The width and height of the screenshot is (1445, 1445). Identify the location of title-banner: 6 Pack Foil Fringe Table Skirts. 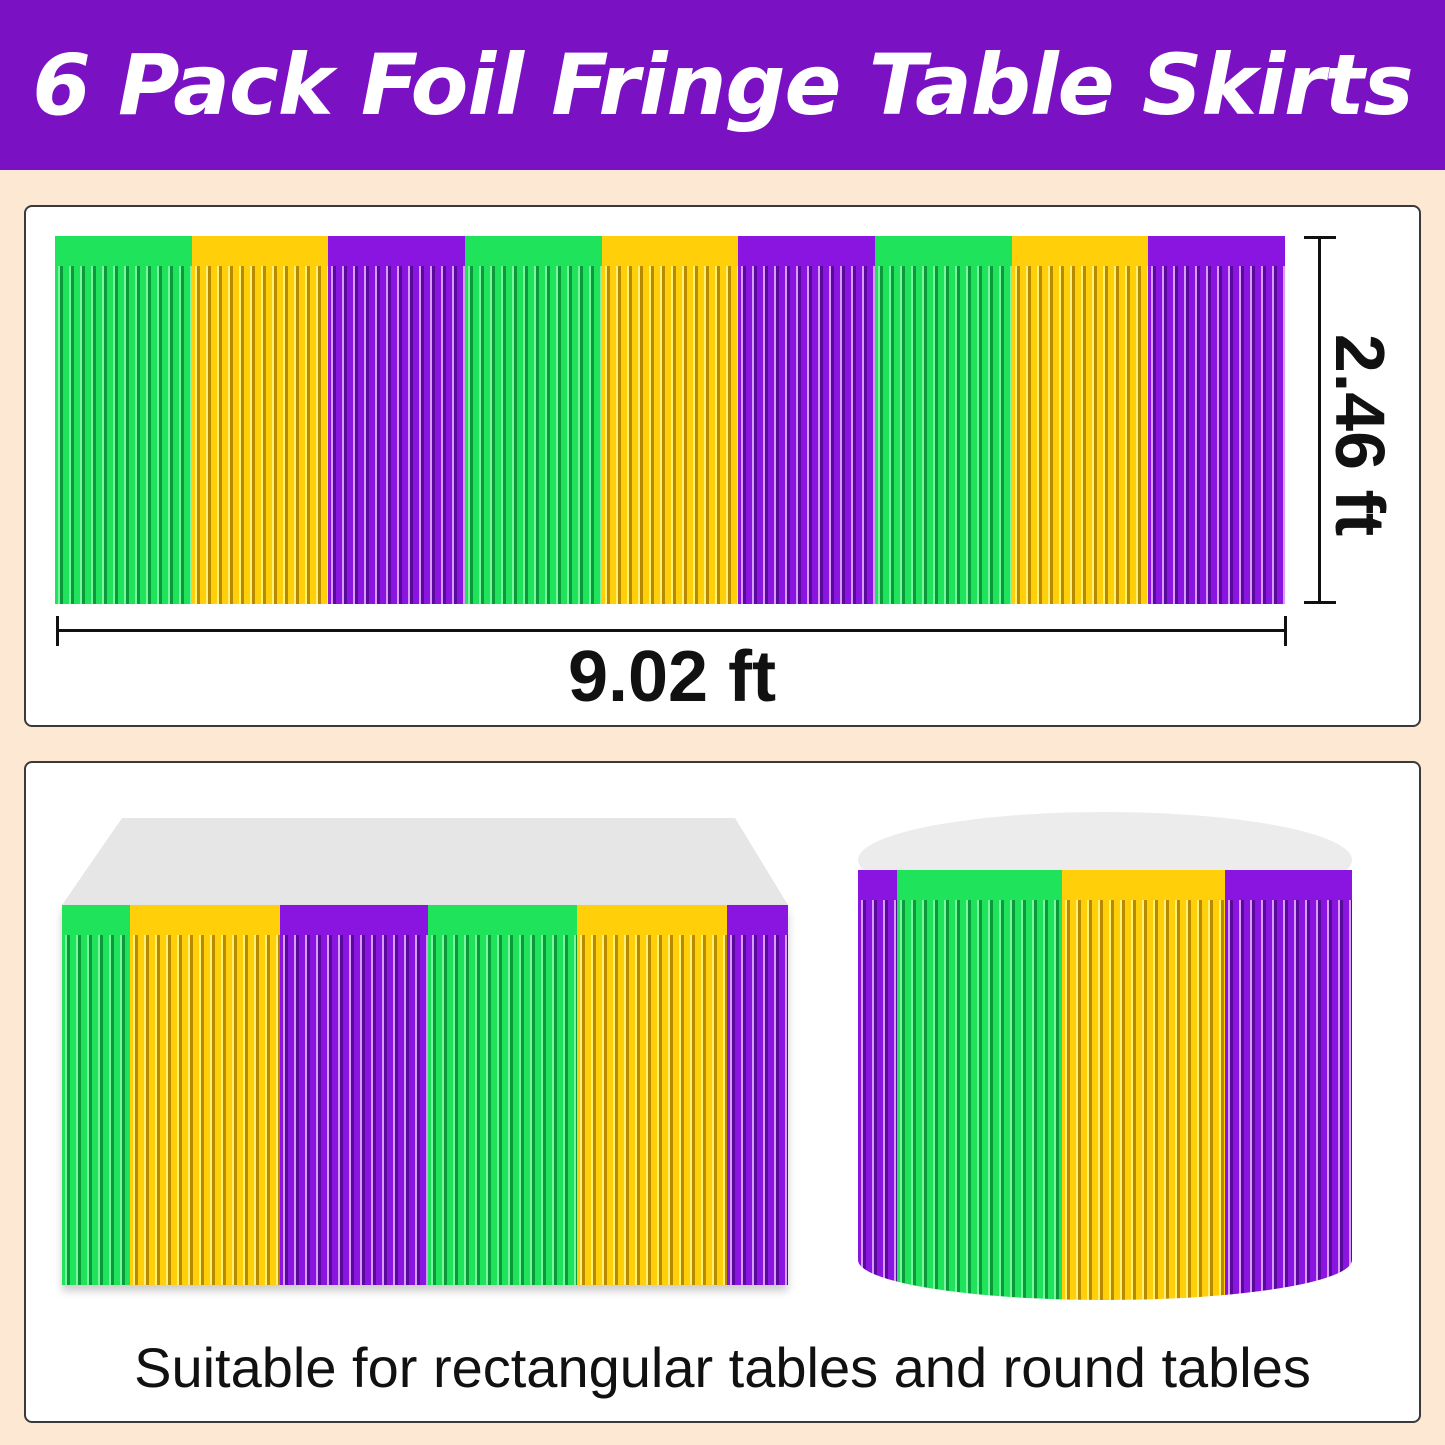
(722, 85).